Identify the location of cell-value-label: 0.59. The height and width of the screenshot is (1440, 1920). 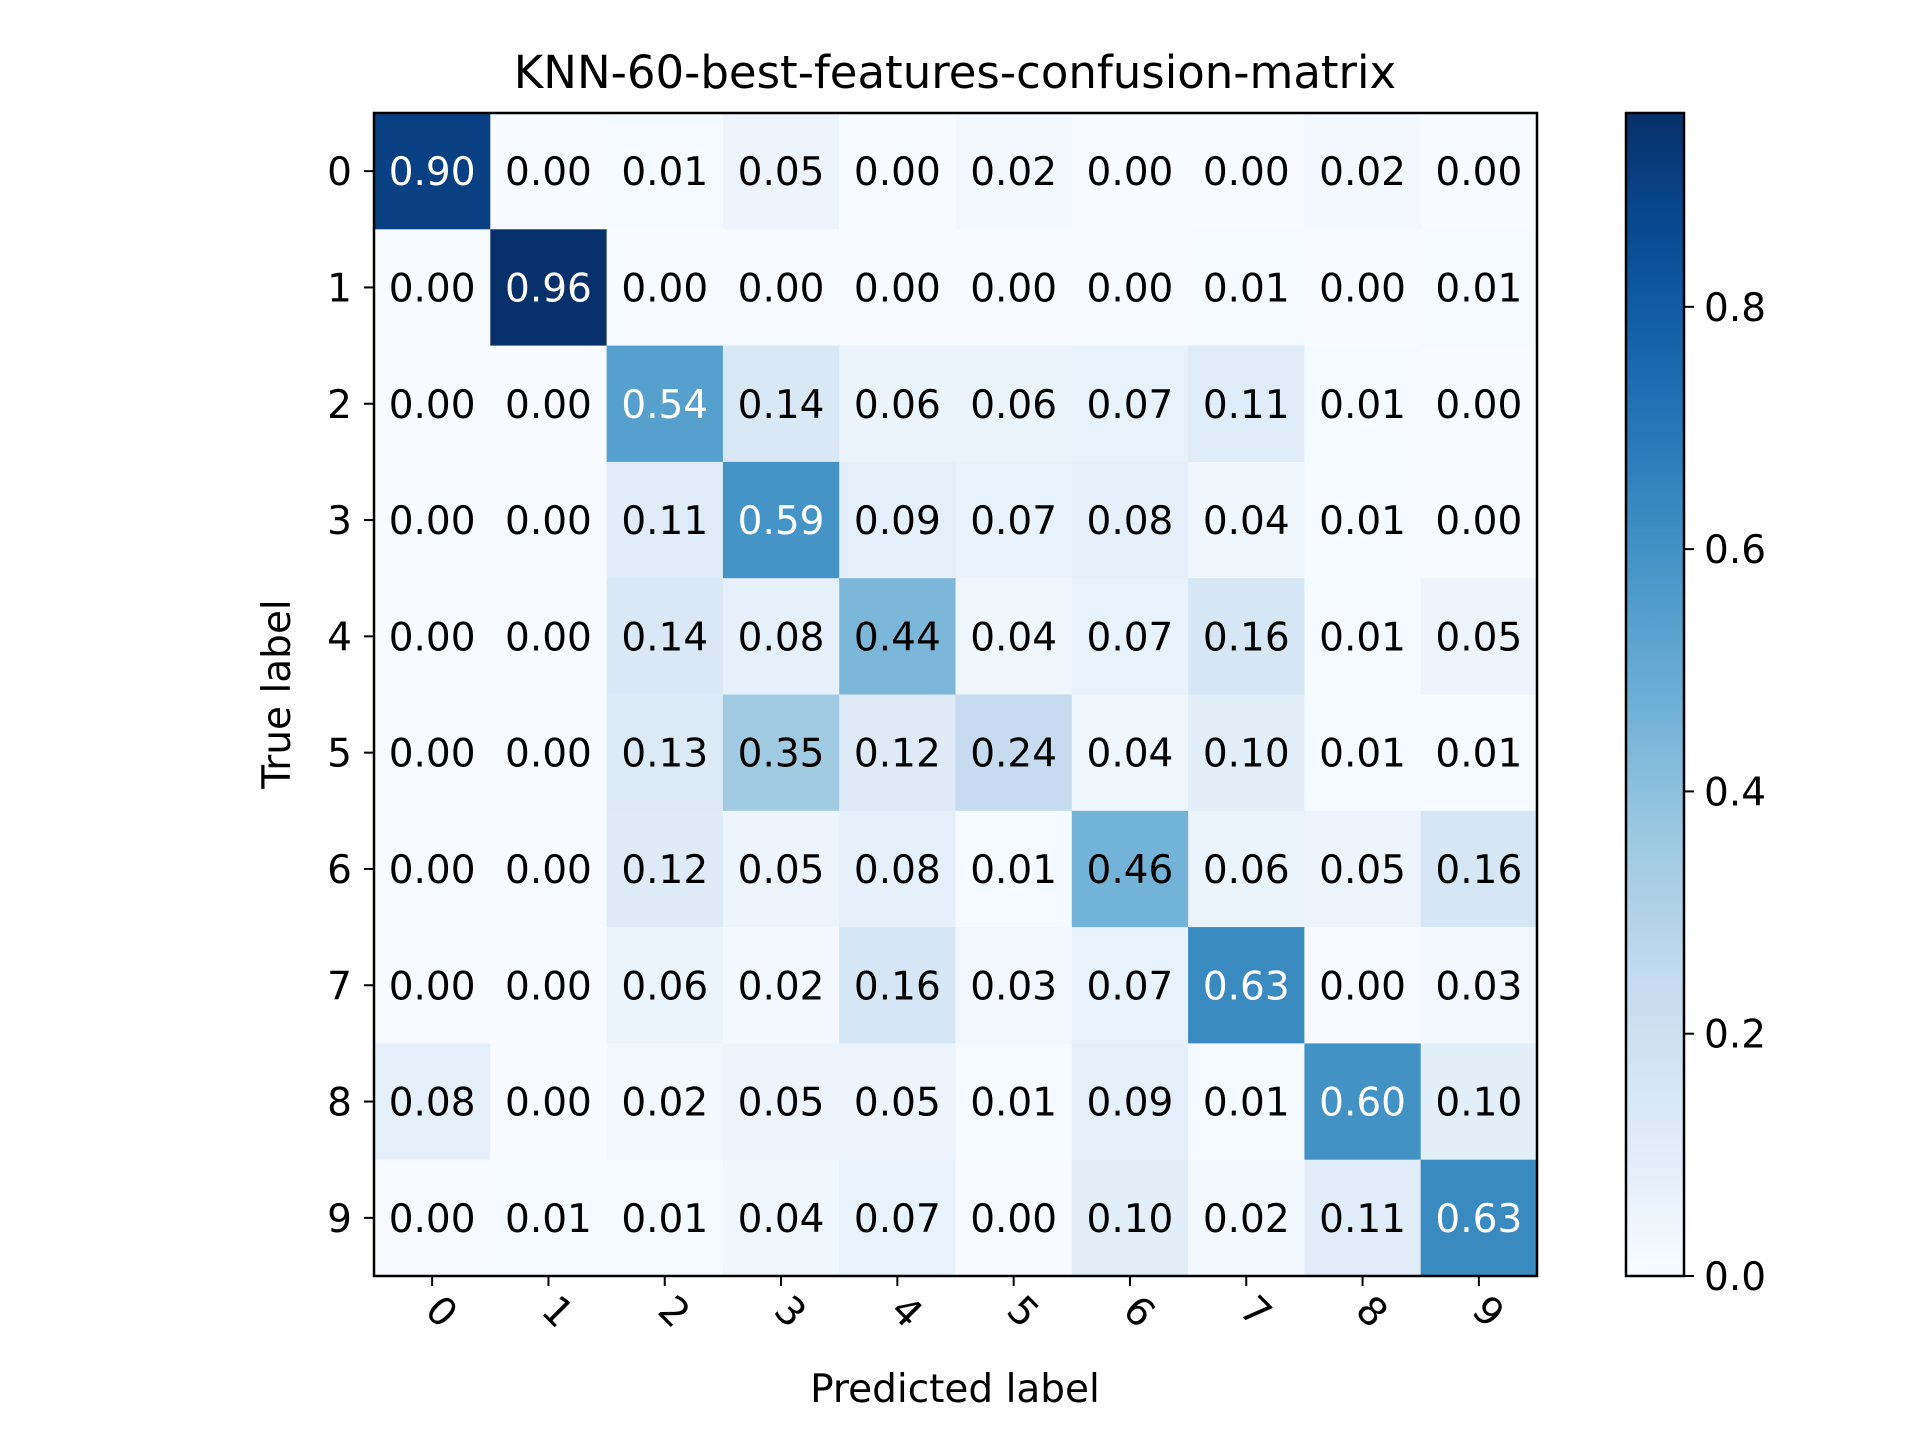
(781, 521).